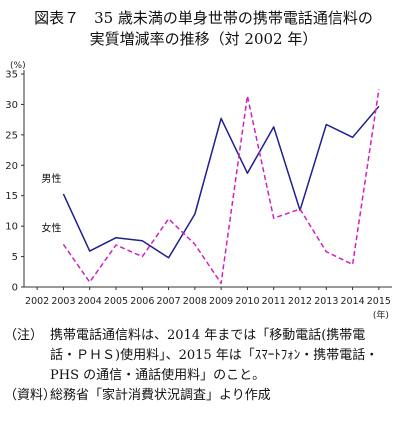 Image resolution: width=407 pixels, height=424 pixels. I want to click on y-axis-unit-label: (%), so click(18, 66).